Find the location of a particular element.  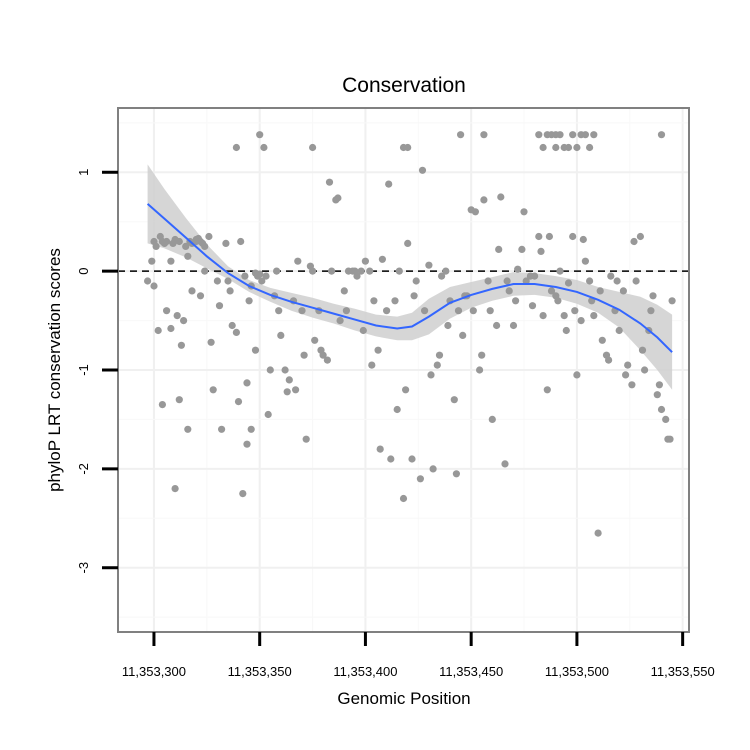

x-tick-label: 11,353,300 is located at coordinates (154, 671).